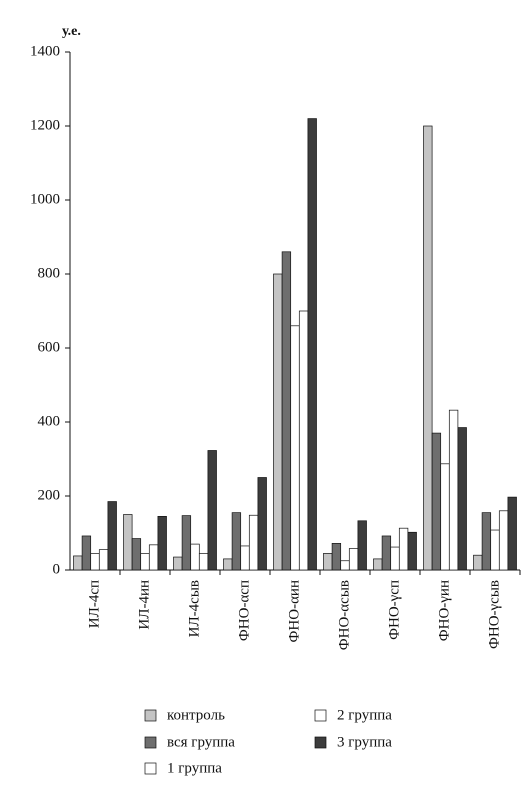 This screenshot has height=810, width=528. Describe the element at coordinates (364, 742) in the screenshot. I see `legend-label: 3 группа` at that location.